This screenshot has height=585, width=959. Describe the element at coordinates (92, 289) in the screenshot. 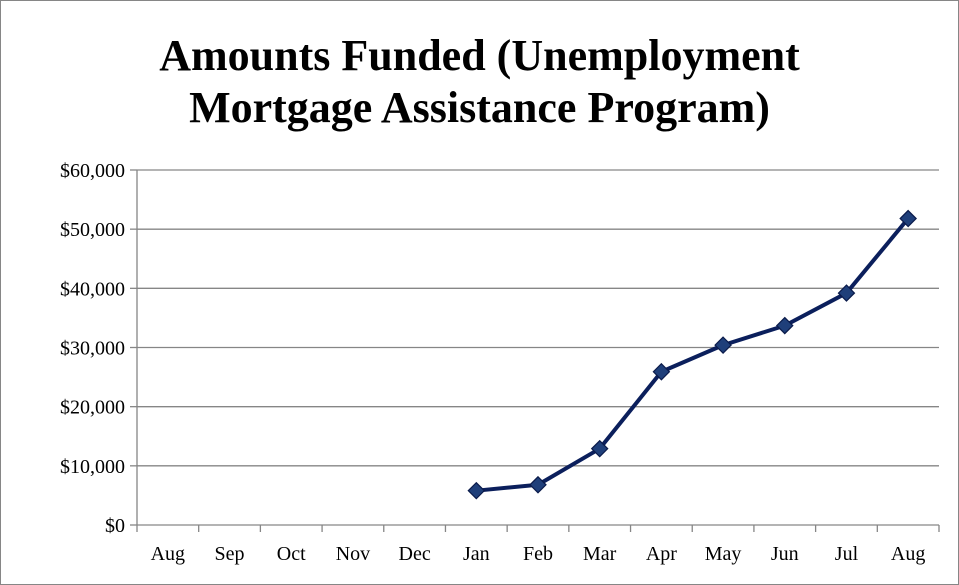

I see `y-axis-tick-label: $40,000` at that location.